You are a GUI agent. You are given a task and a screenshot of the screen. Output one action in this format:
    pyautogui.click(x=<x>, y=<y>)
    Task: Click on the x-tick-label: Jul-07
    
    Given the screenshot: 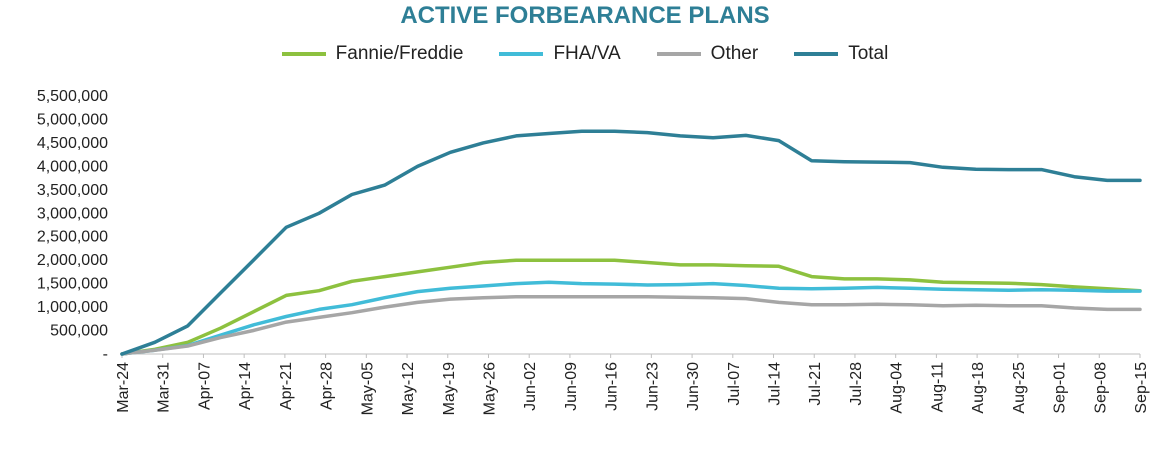 What is the action you would take?
    pyautogui.click(x=734, y=384)
    